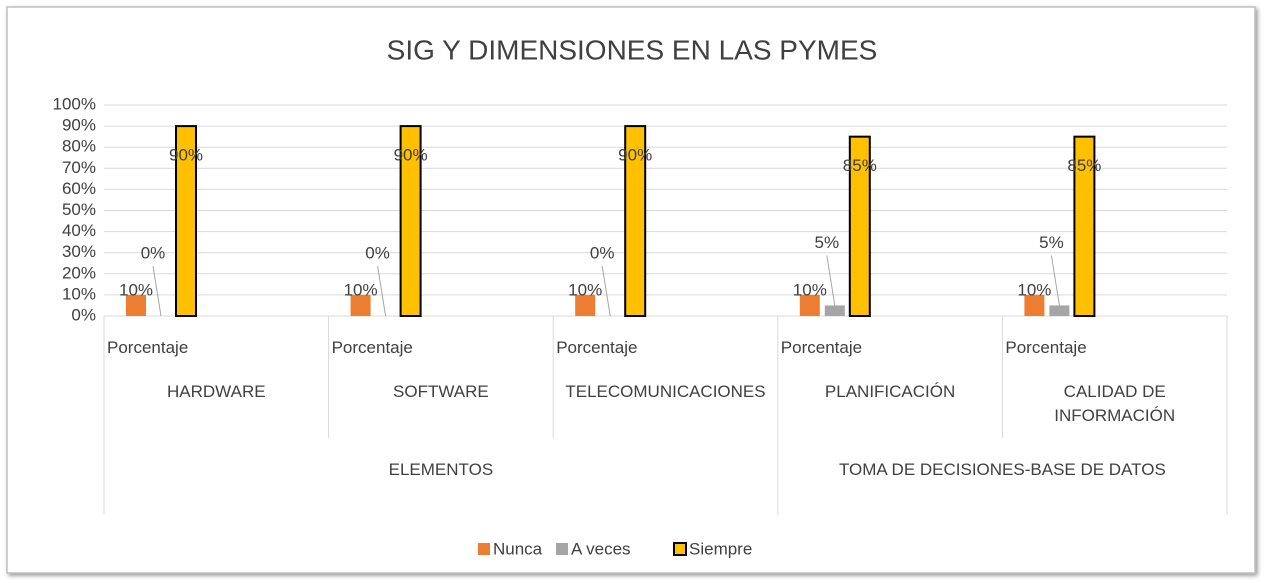 The width and height of the screenshot is (1264, 583). What do you see at coordinates (1115, 403) in the screenshot?
I see `x-group-label: CALIDAD DE INFORMACIÓN` at bounding box center [1115, 403].